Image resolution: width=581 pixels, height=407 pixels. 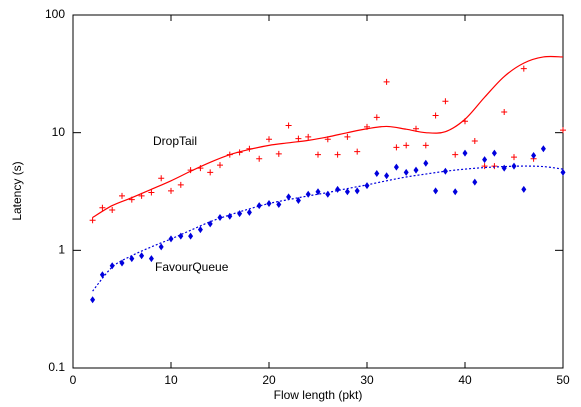 What do you see at coordinates (171, 380) in the screenshot?
I see `x-tick-label: 10` at bounding box center [171, 380].